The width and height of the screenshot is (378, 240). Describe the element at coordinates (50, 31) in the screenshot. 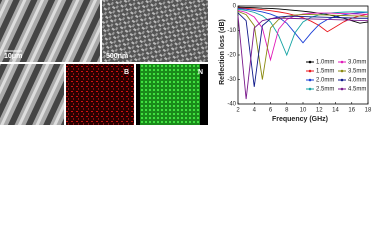

I see `sem-image-fibers` at that location.